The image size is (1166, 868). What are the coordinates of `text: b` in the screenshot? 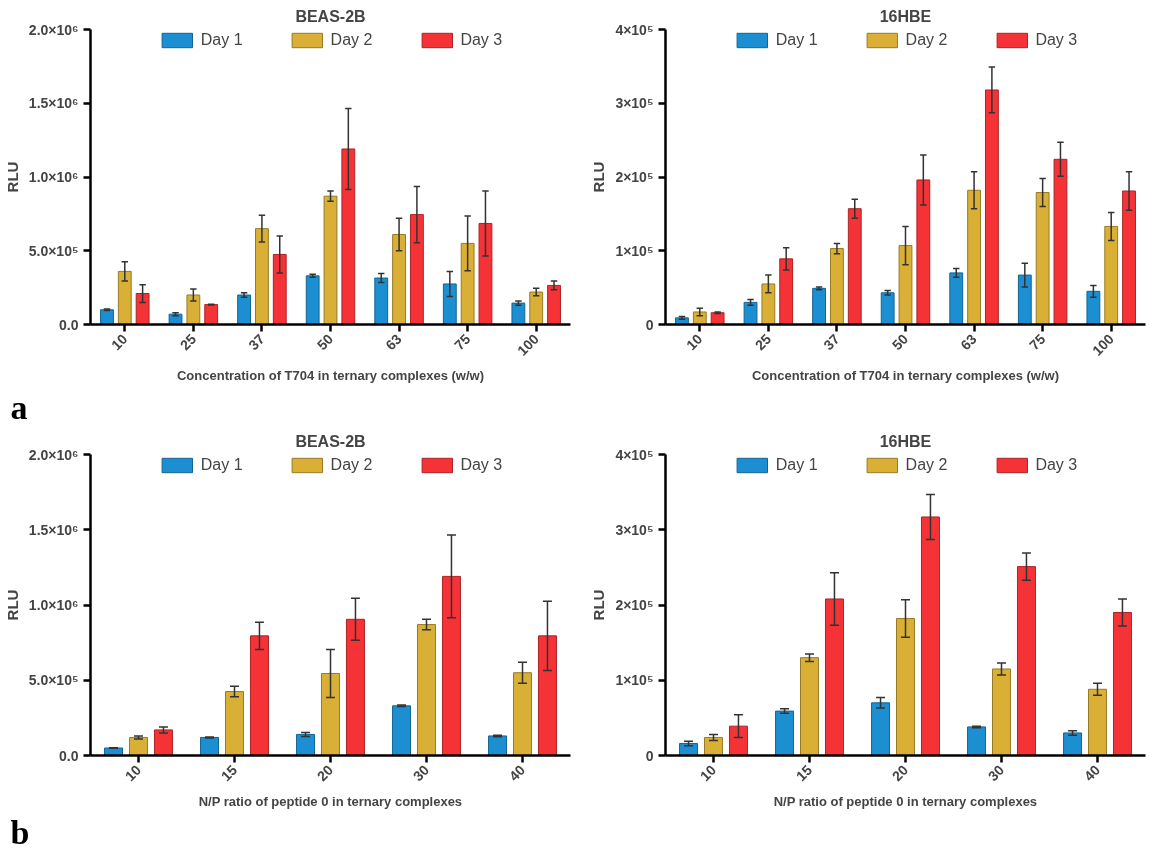 It's located at (20, 832).